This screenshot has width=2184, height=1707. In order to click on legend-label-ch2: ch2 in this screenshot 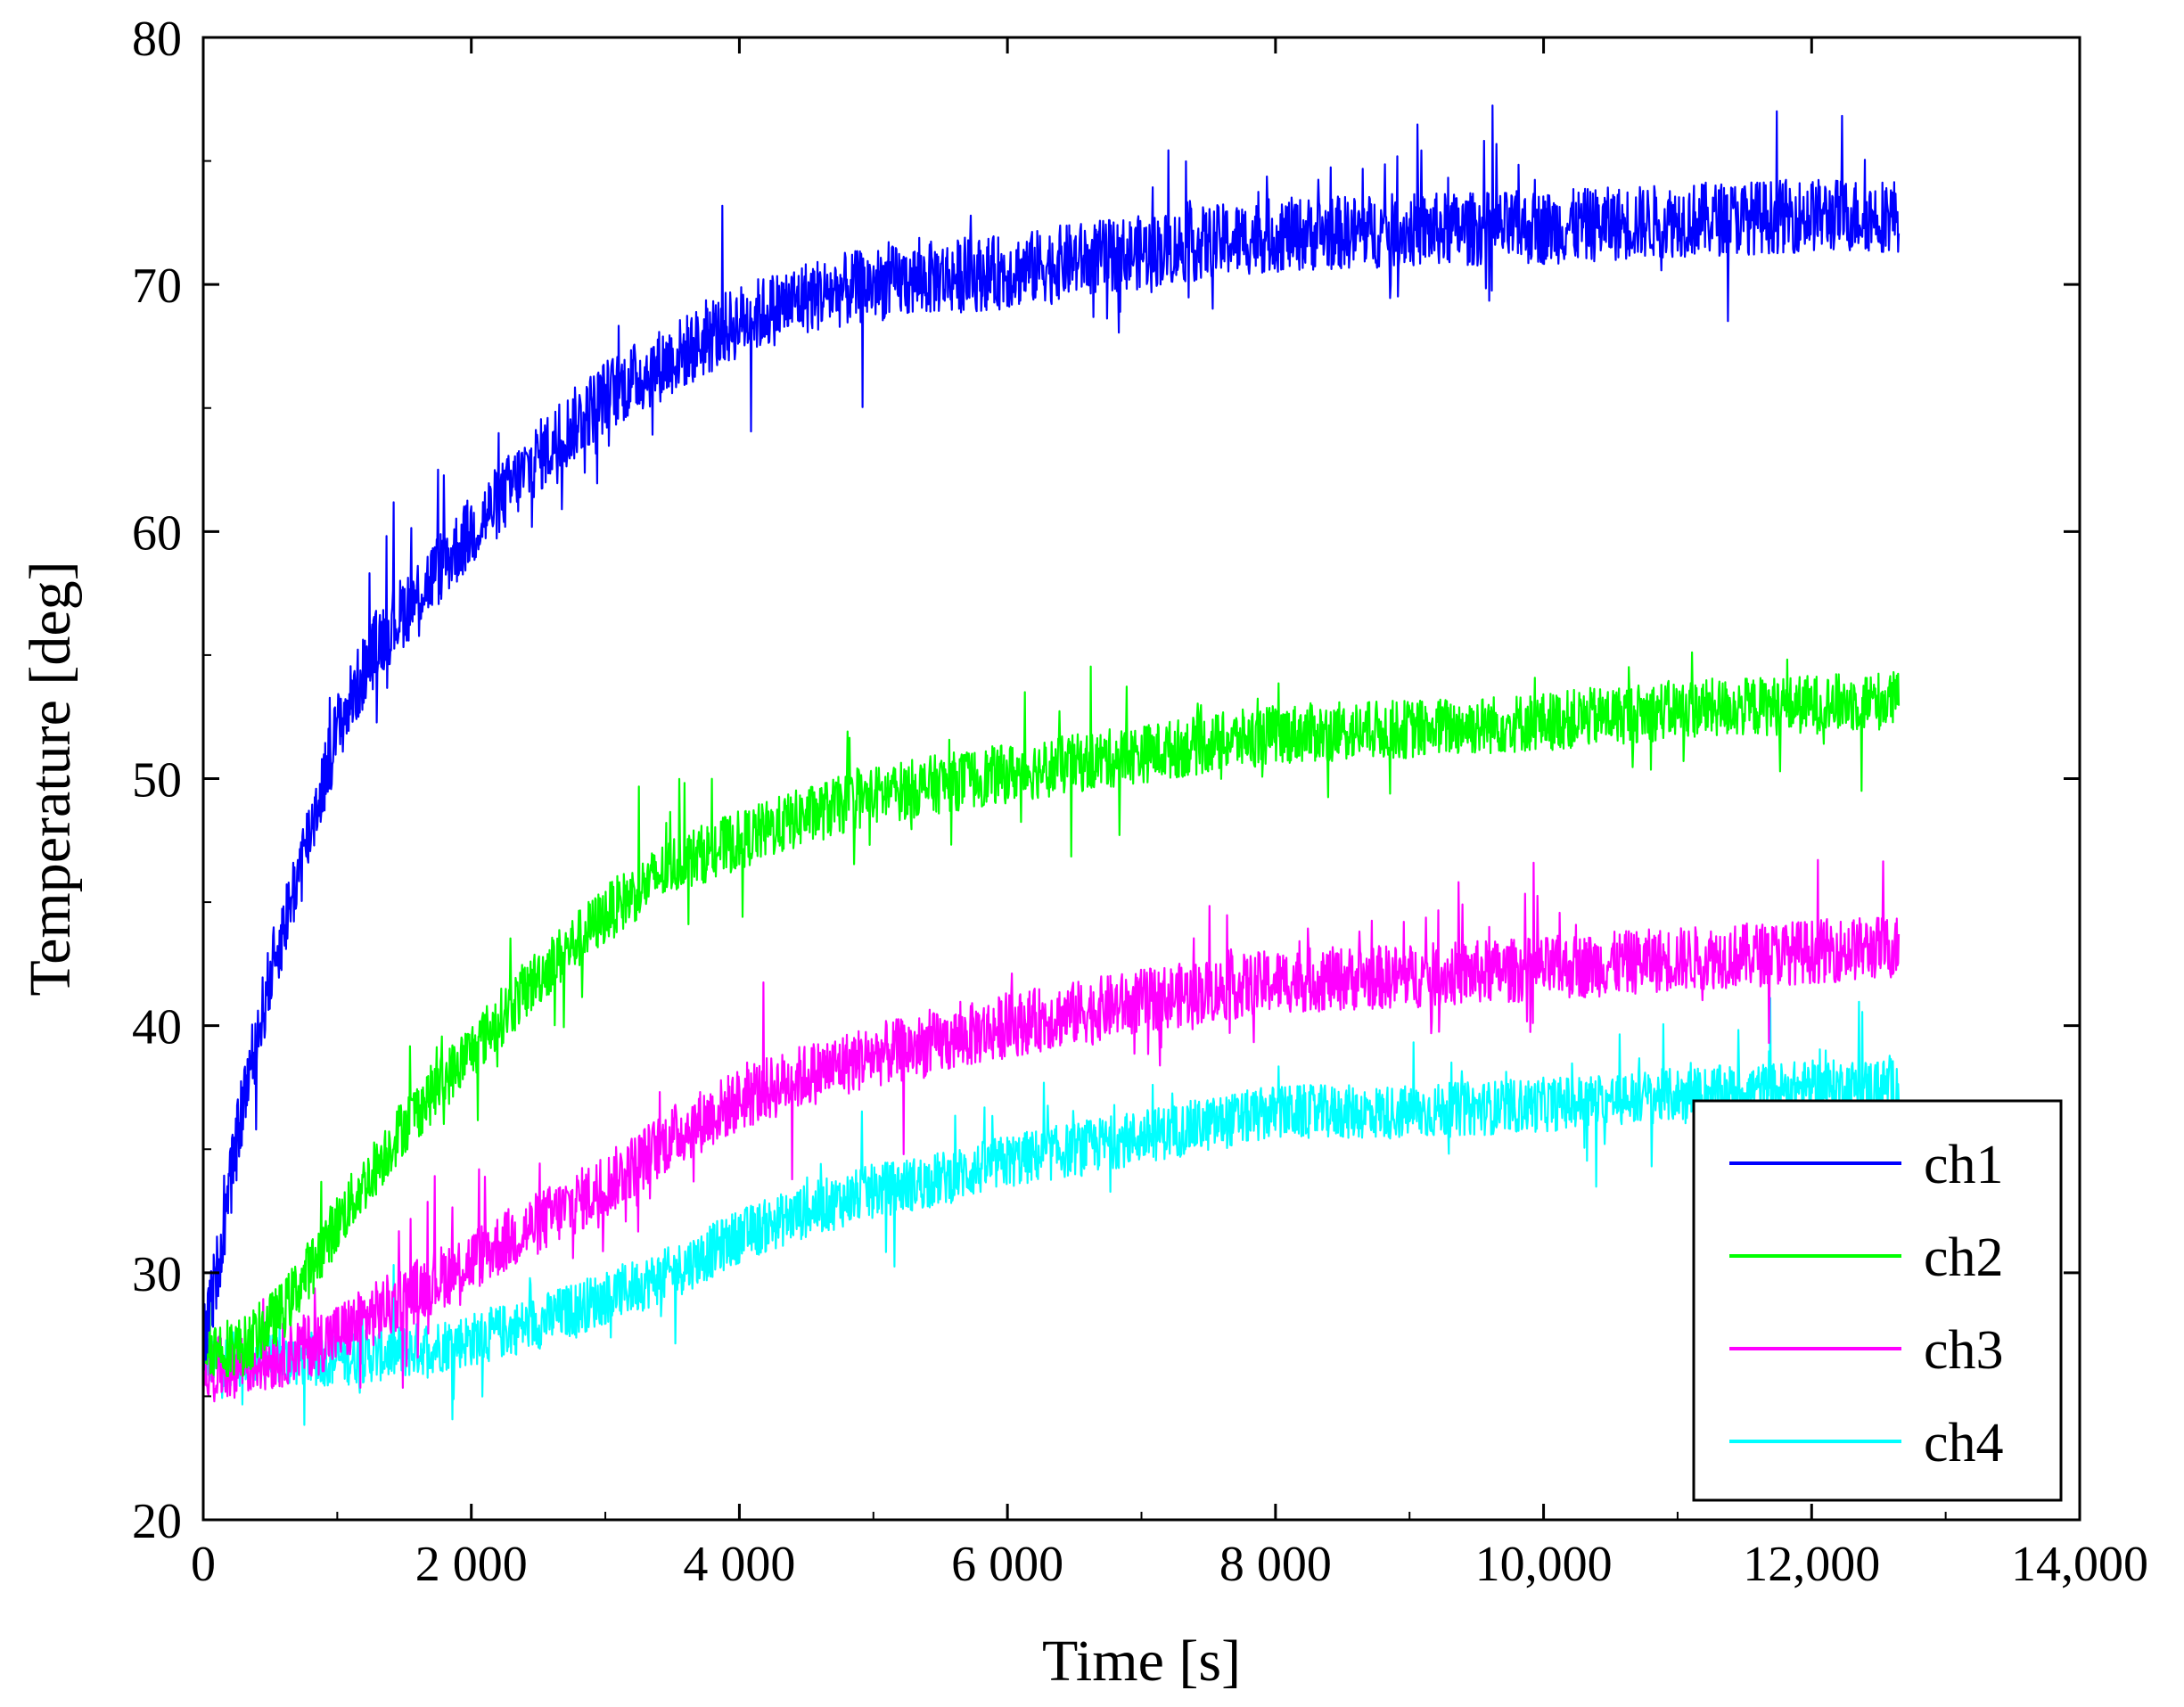, I will do `click(1964, 1257)`.